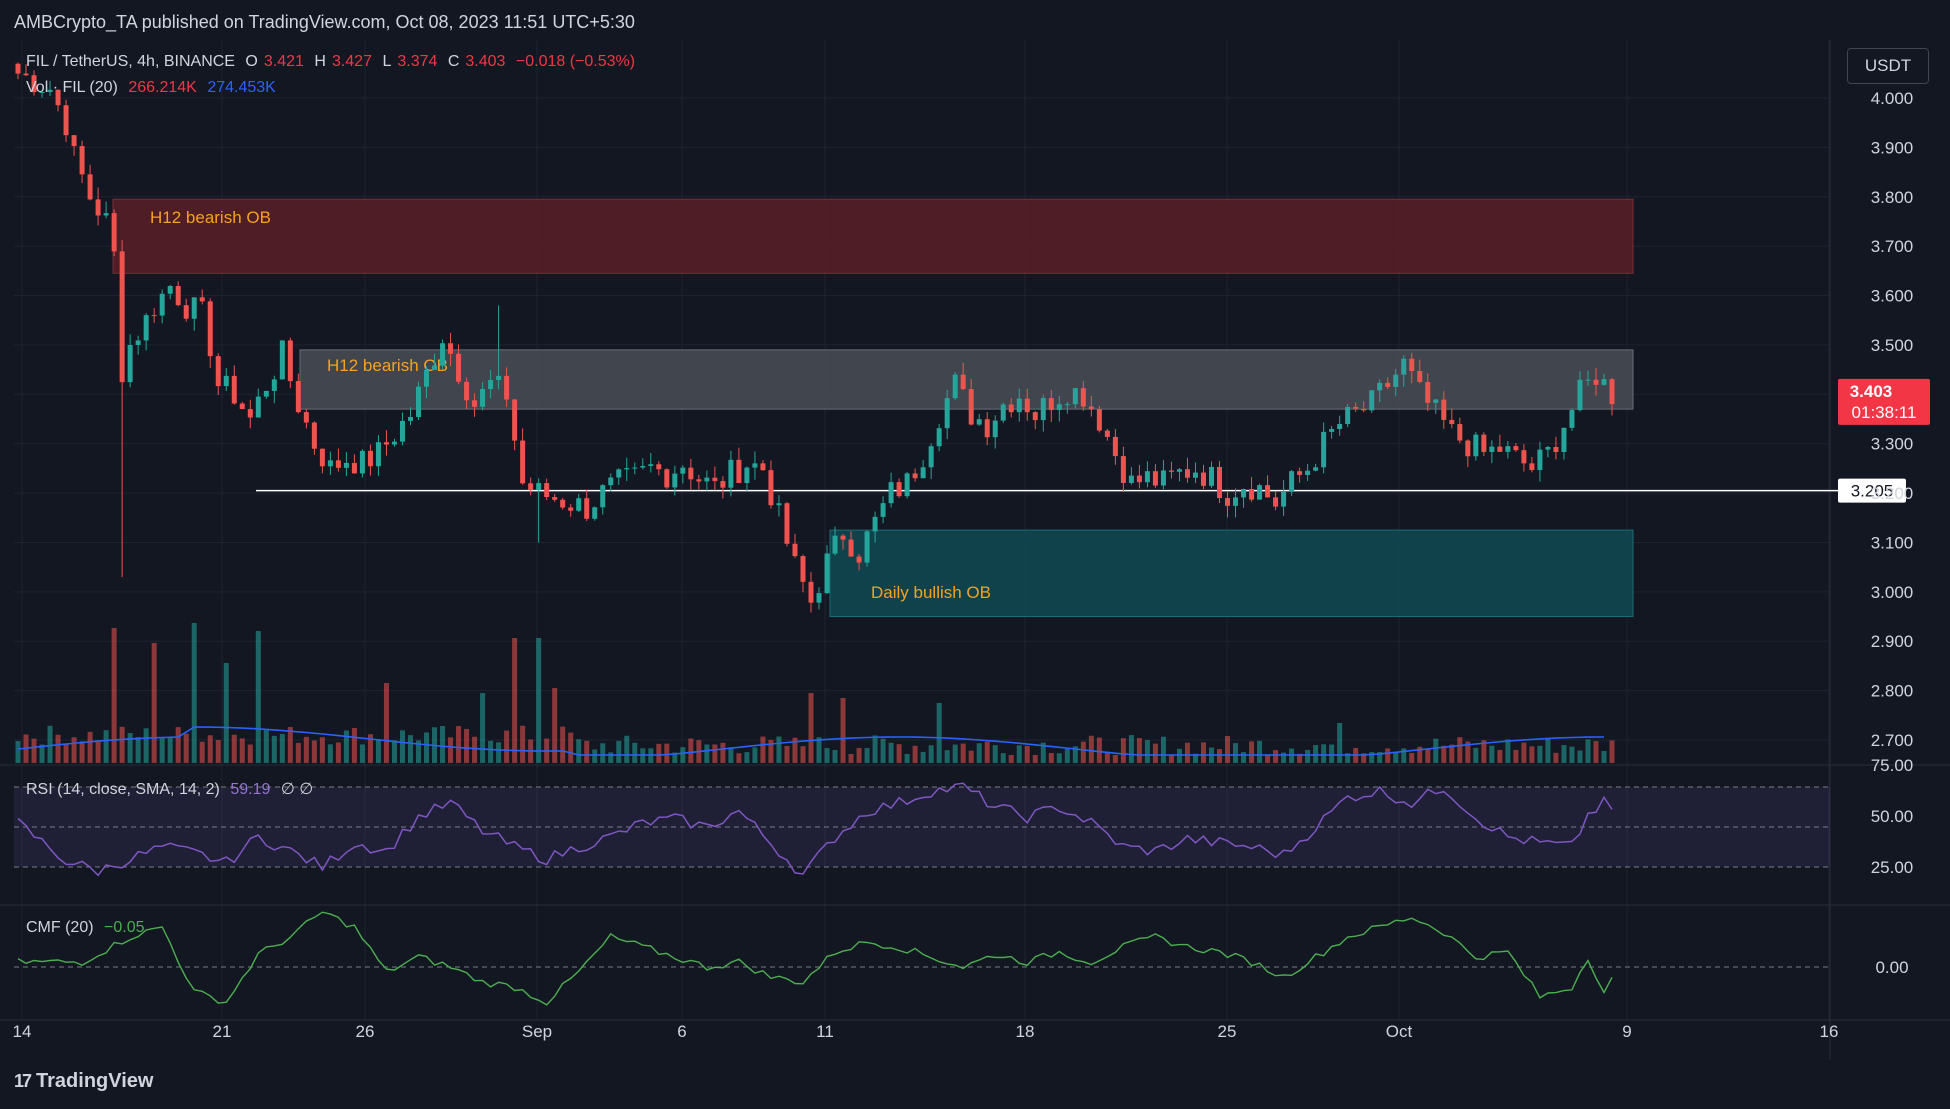  Describe the element at coordinates (1892, 197) in the screenshot. I see `price-tick-label: 3.800` at that location.